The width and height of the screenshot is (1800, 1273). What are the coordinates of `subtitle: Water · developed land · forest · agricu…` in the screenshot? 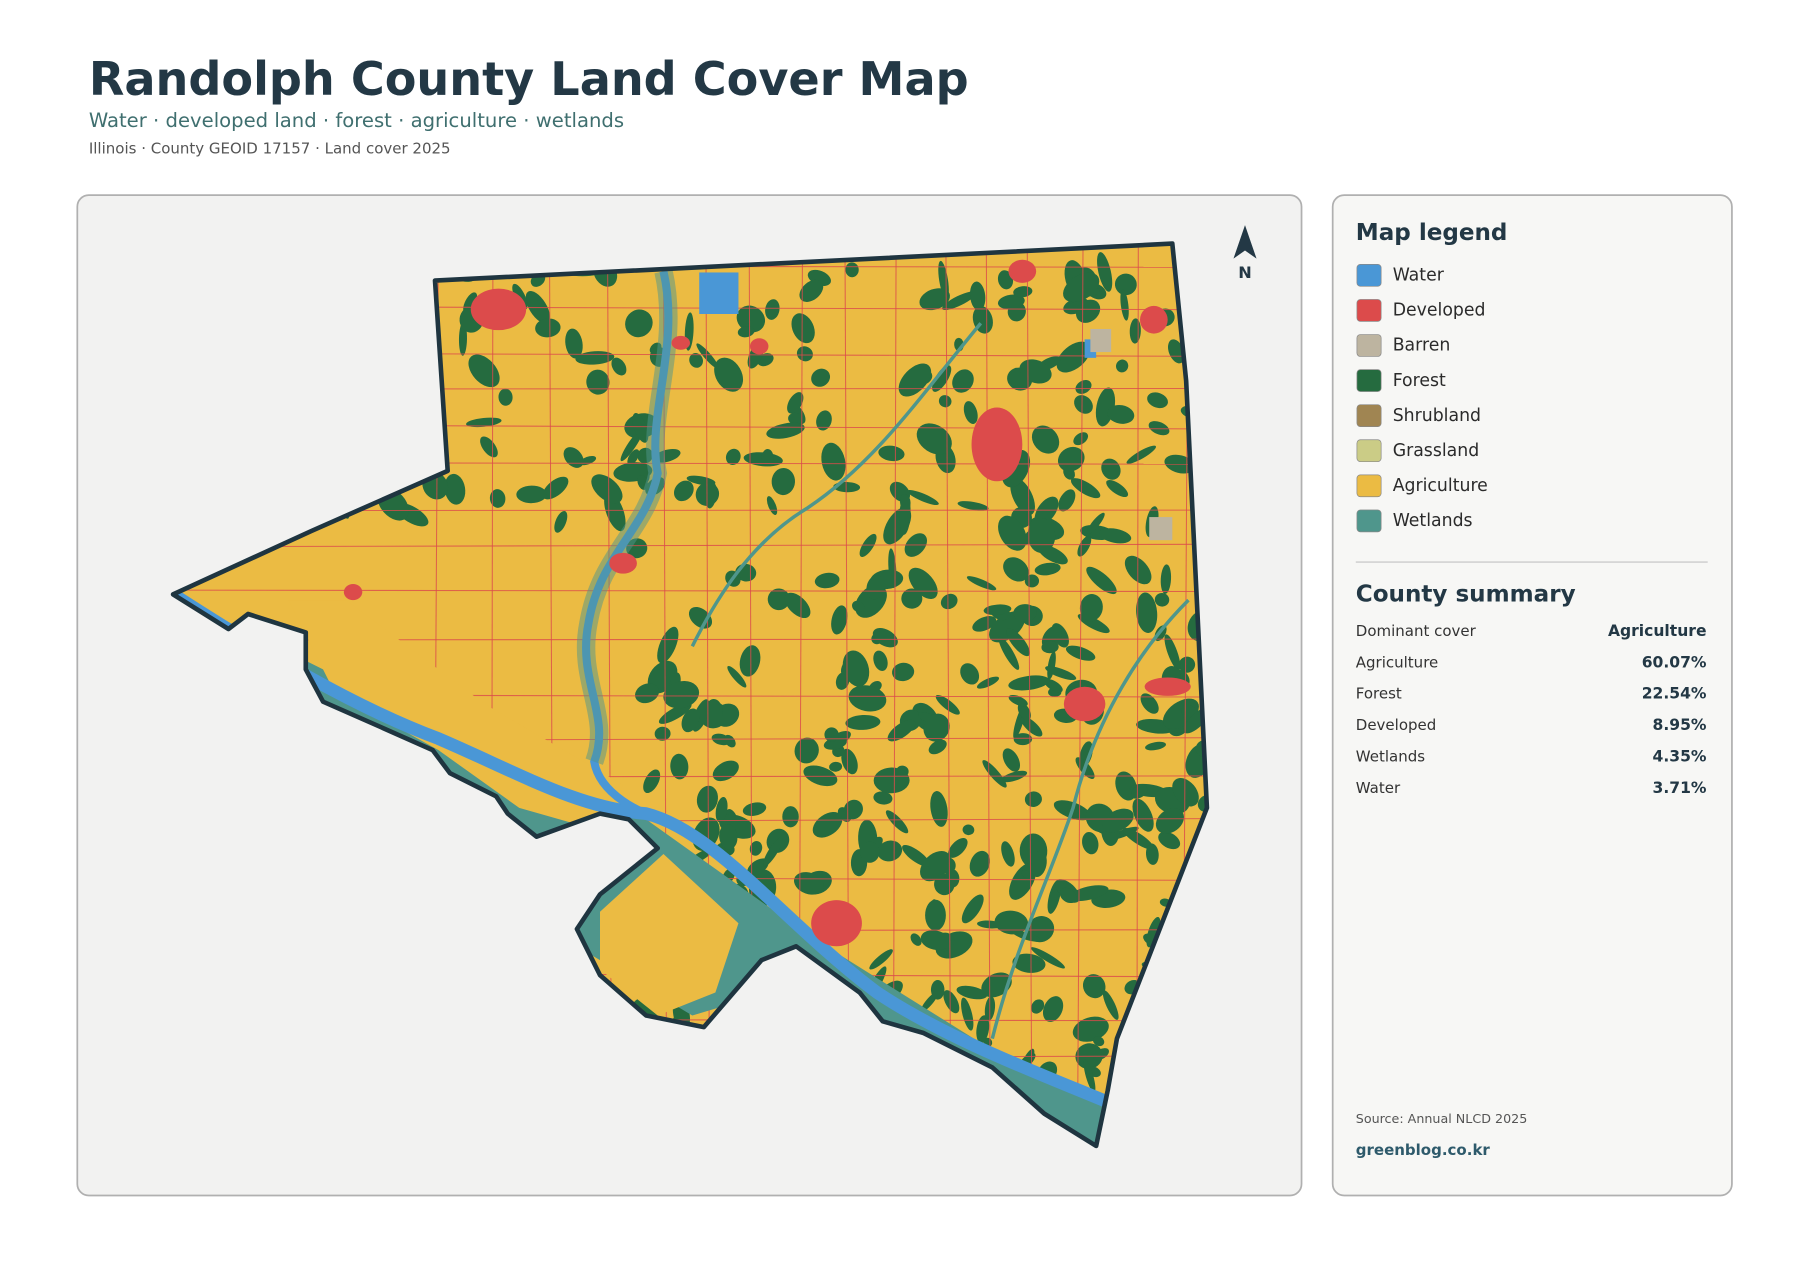 It's located at (356, 120).